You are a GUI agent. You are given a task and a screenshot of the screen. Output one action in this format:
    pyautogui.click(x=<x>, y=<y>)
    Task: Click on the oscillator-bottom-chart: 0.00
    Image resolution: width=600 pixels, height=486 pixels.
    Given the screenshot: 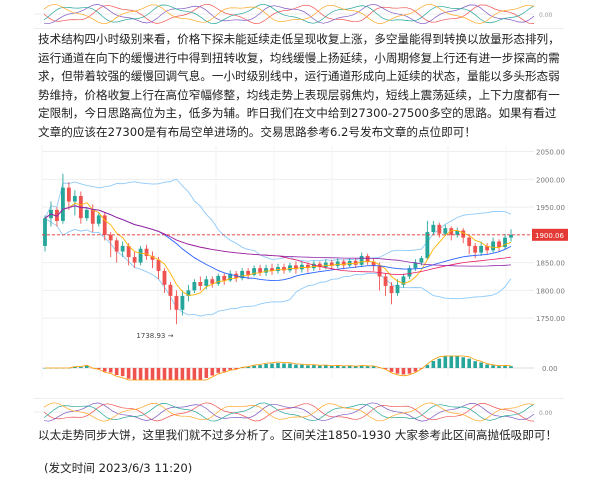 What is the action you would take?
    pyautogui.click(x=293, y=412)
    